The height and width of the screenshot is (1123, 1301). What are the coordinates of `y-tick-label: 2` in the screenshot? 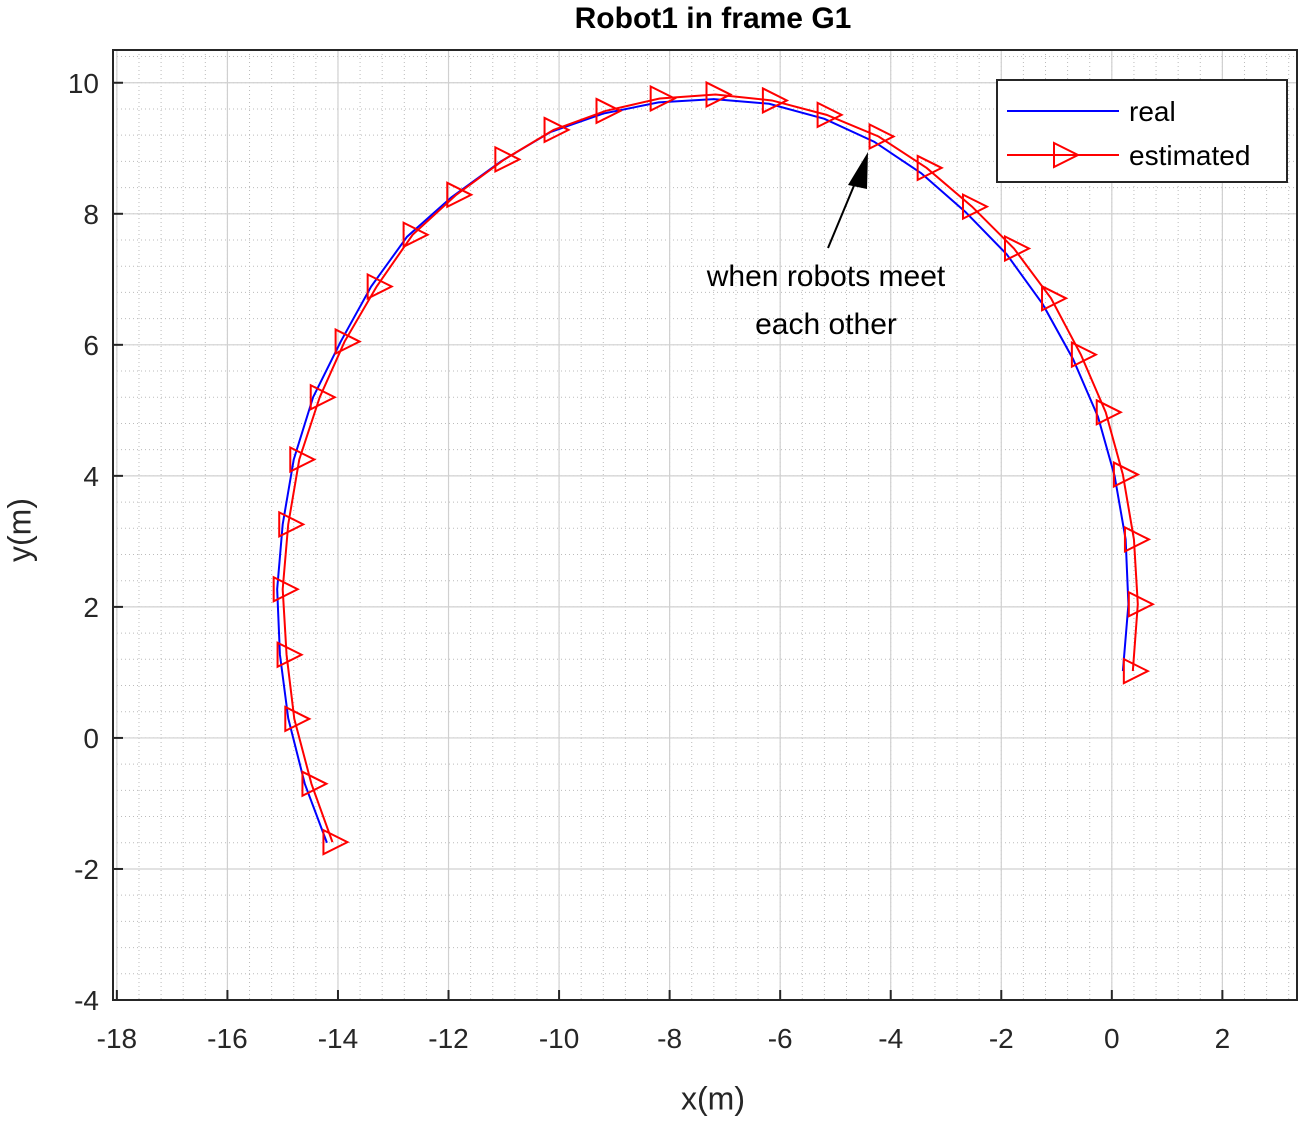 It's located at (91, 607).